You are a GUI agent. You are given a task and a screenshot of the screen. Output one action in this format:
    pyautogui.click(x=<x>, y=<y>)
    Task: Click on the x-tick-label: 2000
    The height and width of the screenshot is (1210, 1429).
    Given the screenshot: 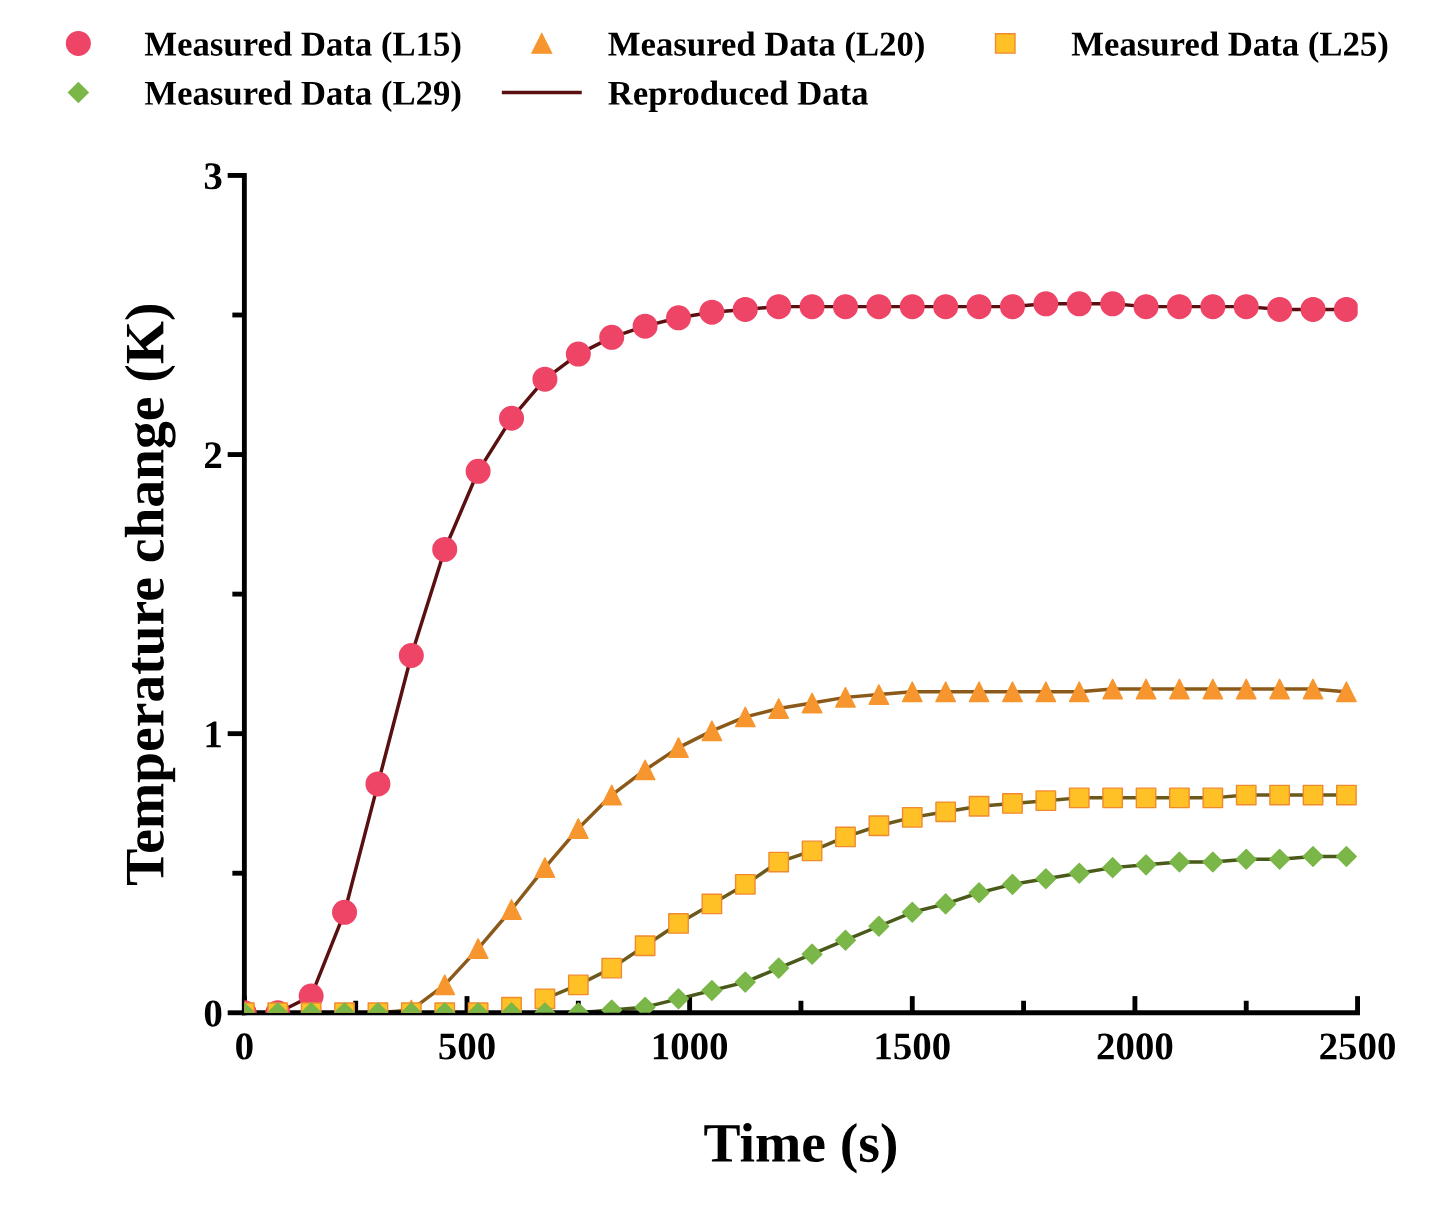 What is the action you would take?
    pyautogui.click(x=1135, y=1046)
    